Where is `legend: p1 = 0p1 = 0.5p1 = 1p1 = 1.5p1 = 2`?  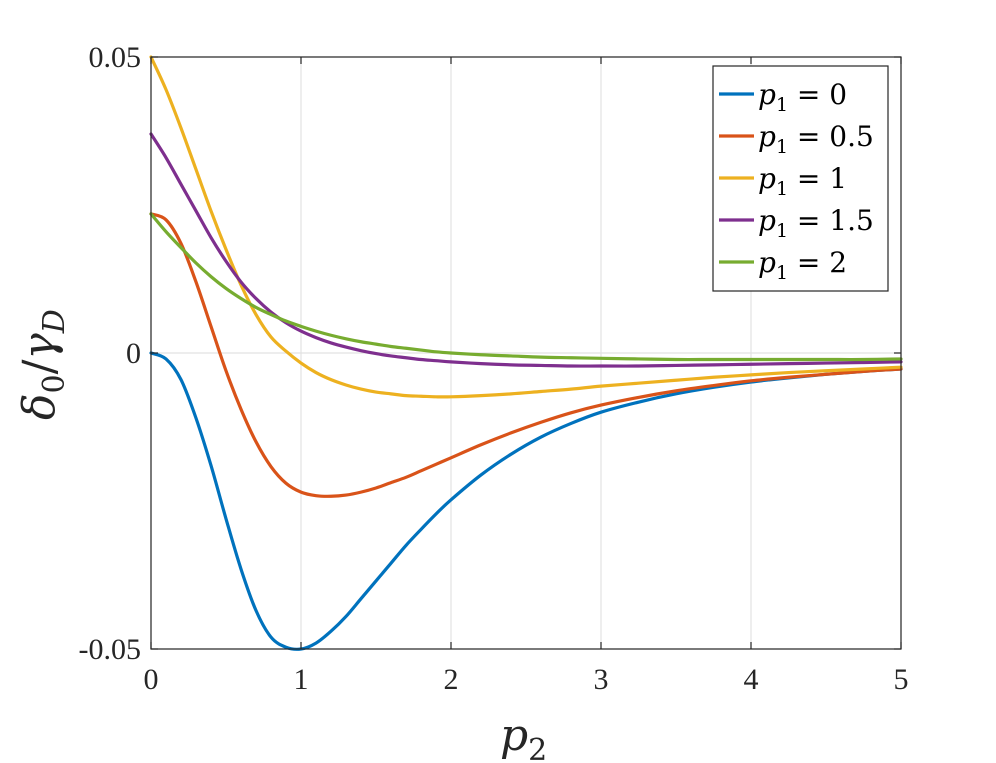
legend: p1 = 0p1 = 0.5p1 = 1p1 = 1.5p1 = 2 is located at coordinates (800, 178).